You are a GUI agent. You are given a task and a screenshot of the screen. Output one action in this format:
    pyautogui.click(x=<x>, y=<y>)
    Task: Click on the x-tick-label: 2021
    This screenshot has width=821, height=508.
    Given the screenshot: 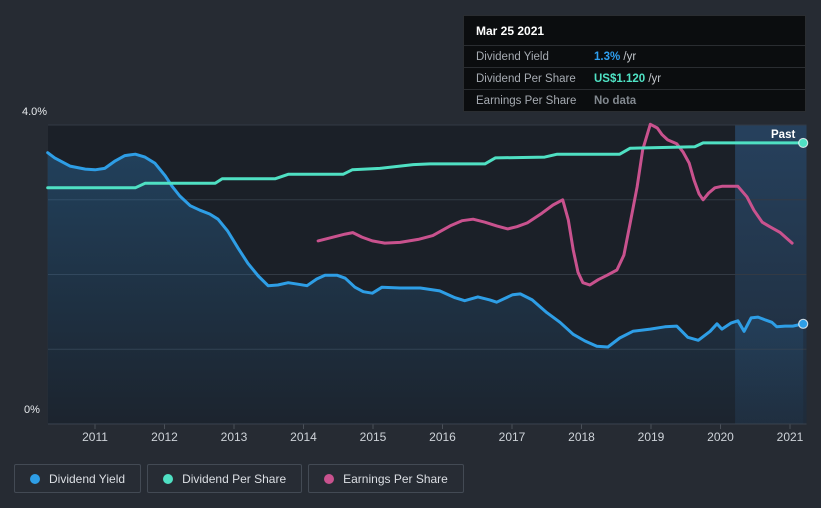 What is the action you would take?
    pyautogui.click(x=790, y=437)
    